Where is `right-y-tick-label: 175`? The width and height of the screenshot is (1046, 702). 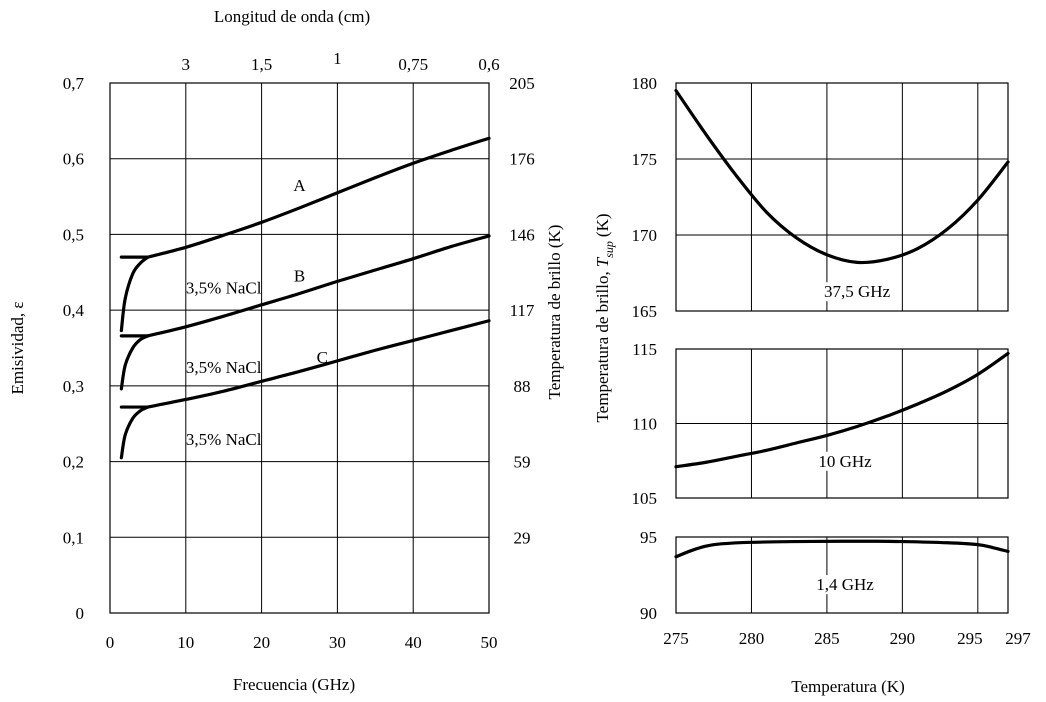 right-y-tick-label: 175 is located at coordinates (645, 159).